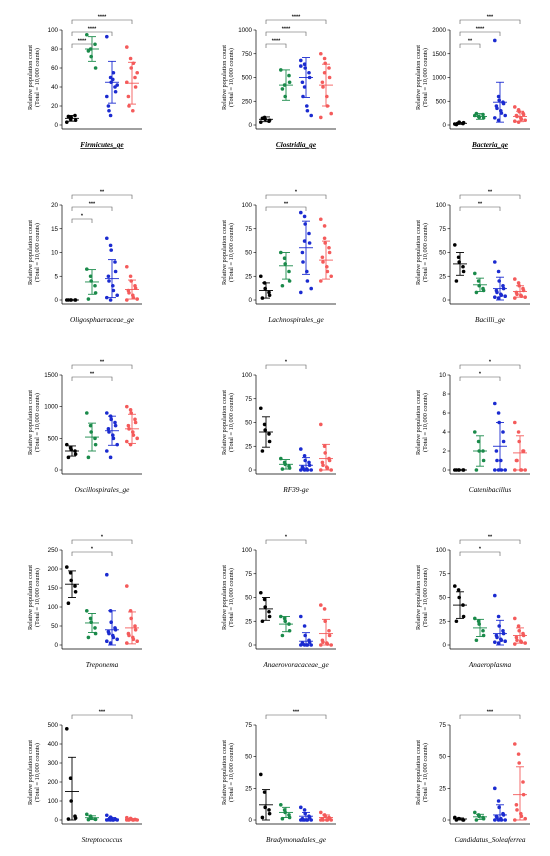  What do you see at coordinates (439, 78) in the screenshot?
I see `y-tick-label: 1000` at bounding box center [439, 78].